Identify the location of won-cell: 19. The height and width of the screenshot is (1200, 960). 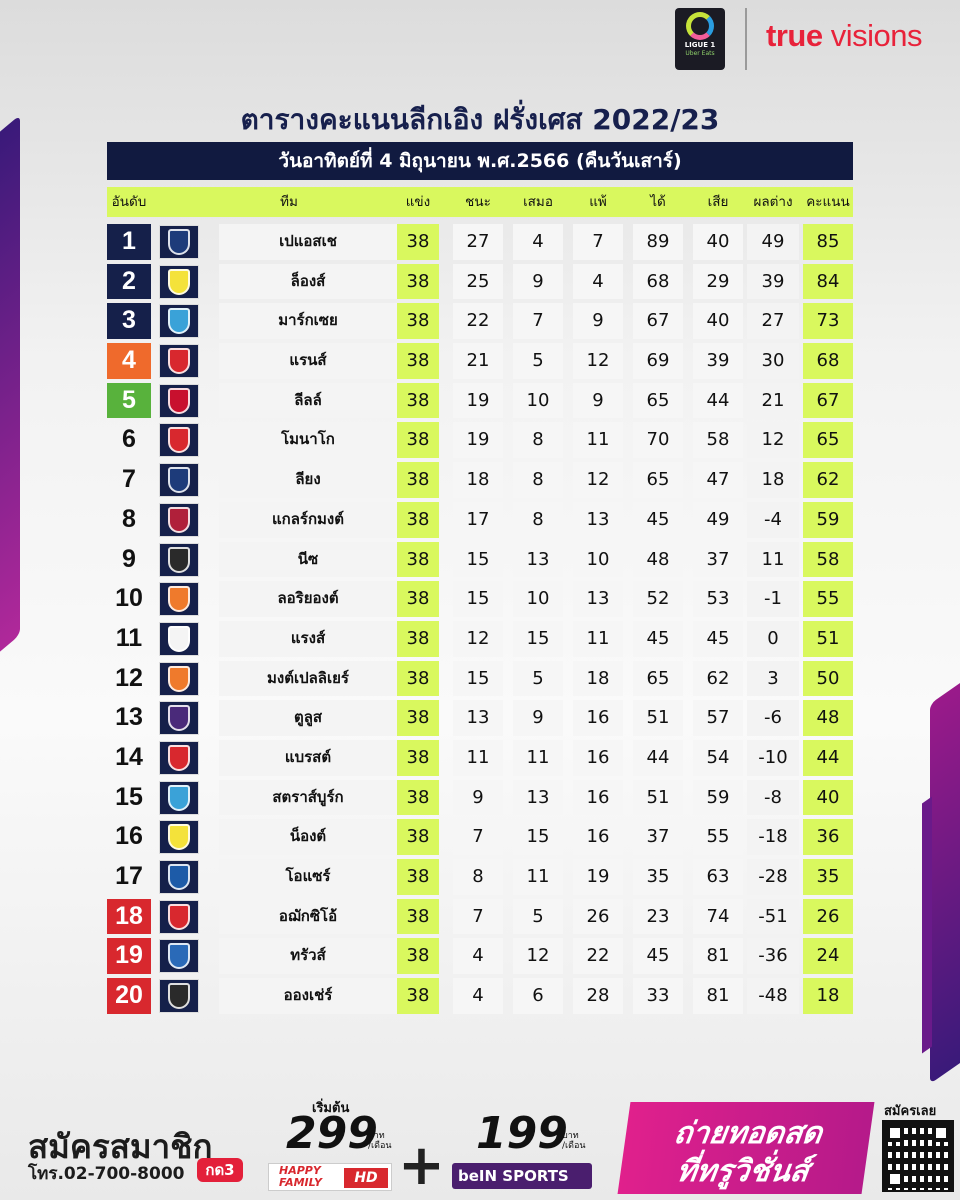
(478, 400).